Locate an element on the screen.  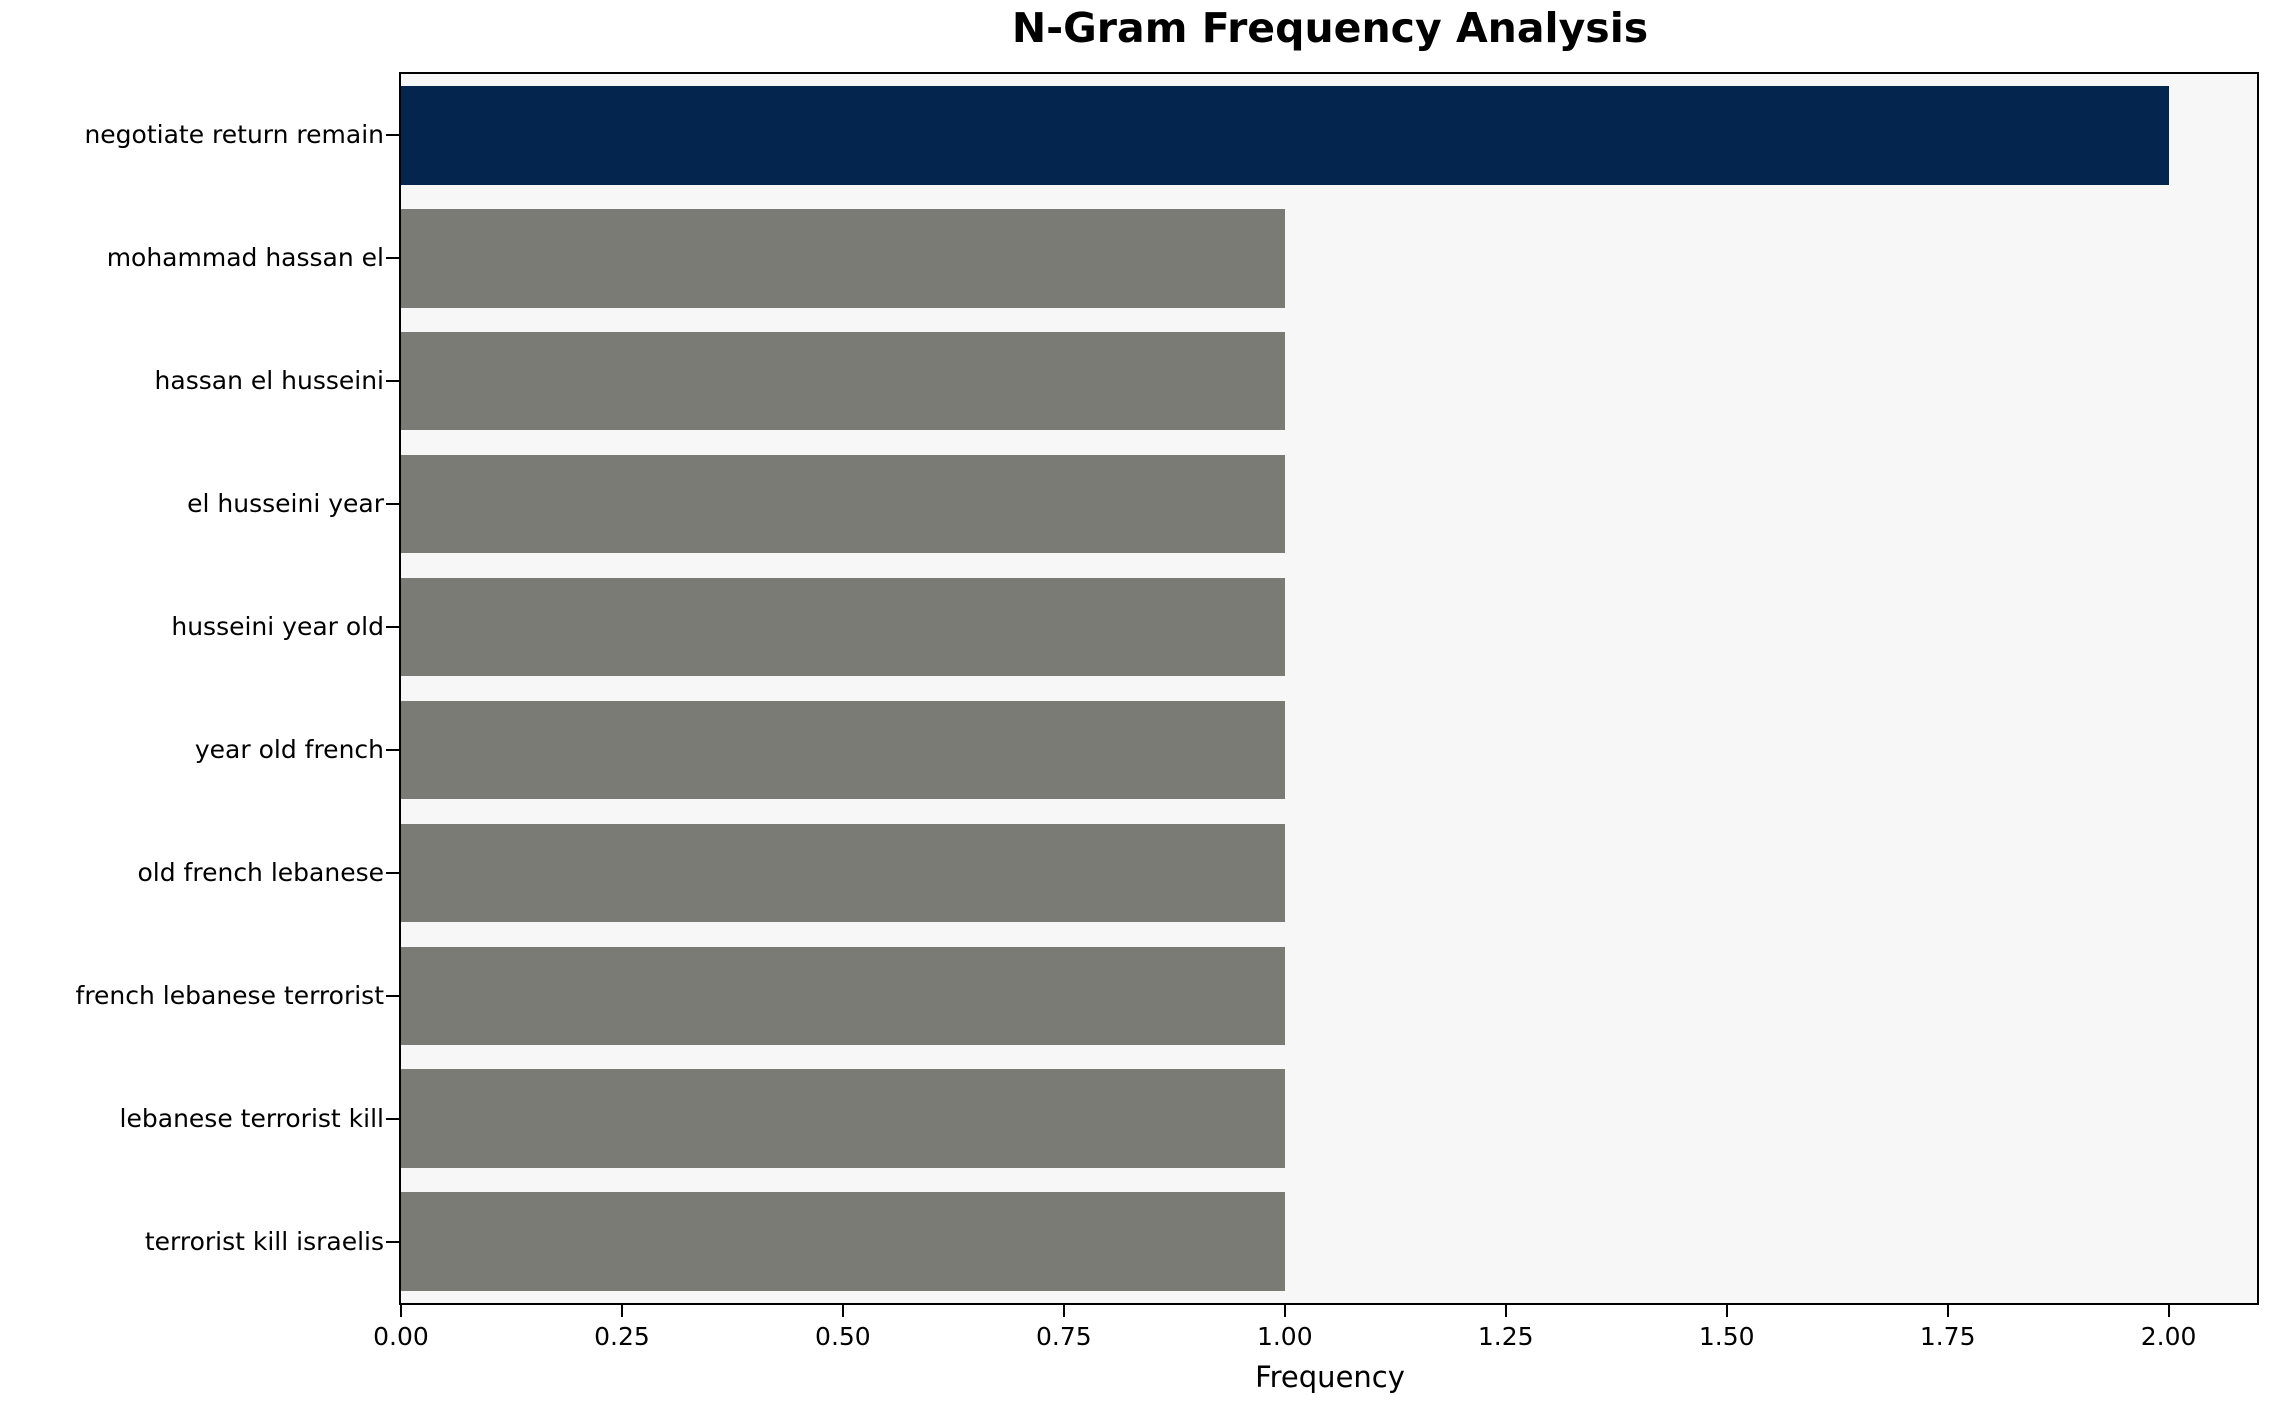
x-tick-label: 1.00 is located at coordinates (1284, 1336).